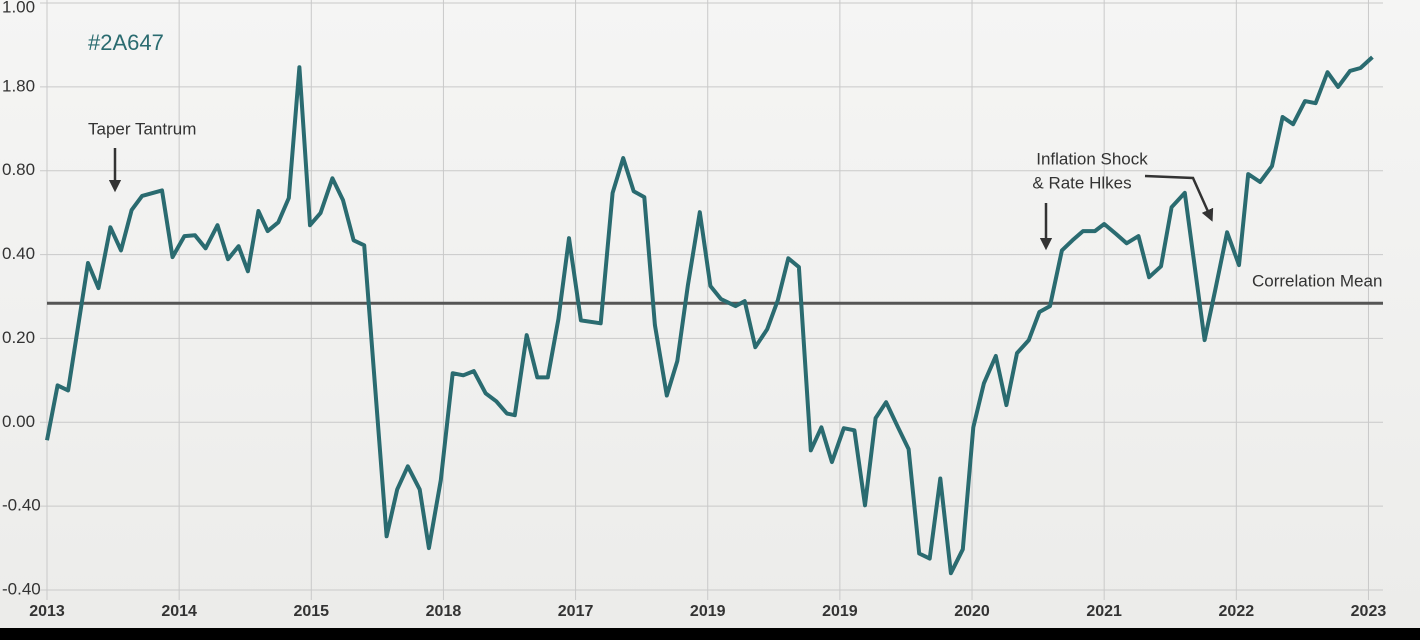  What do you see at coordinates (18, 85) in the screenshot?
I see `y-tick-label: 1.80` at bounding box center [18, 85].